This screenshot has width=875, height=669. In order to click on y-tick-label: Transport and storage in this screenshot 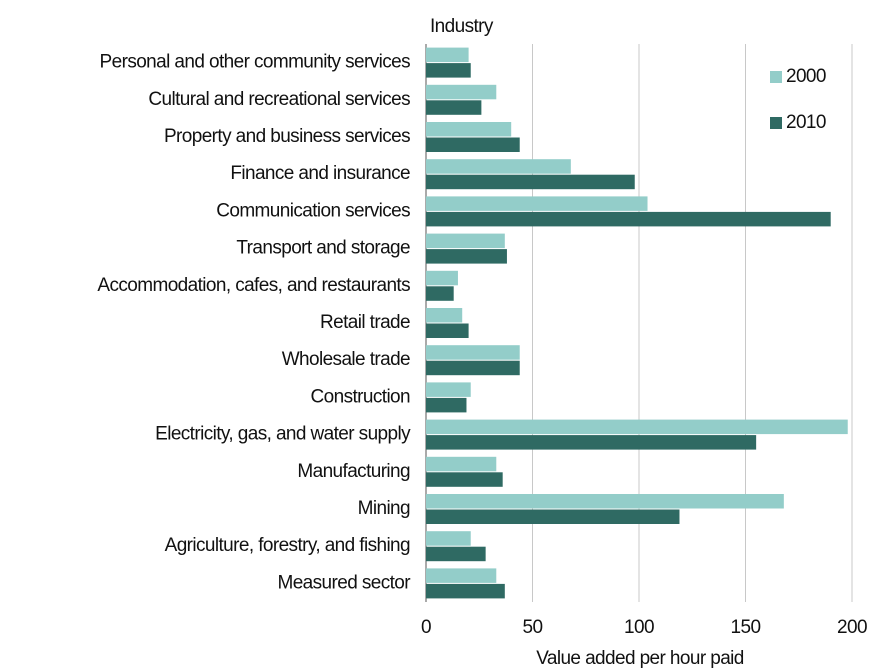, I will do `click(323, 248)`.